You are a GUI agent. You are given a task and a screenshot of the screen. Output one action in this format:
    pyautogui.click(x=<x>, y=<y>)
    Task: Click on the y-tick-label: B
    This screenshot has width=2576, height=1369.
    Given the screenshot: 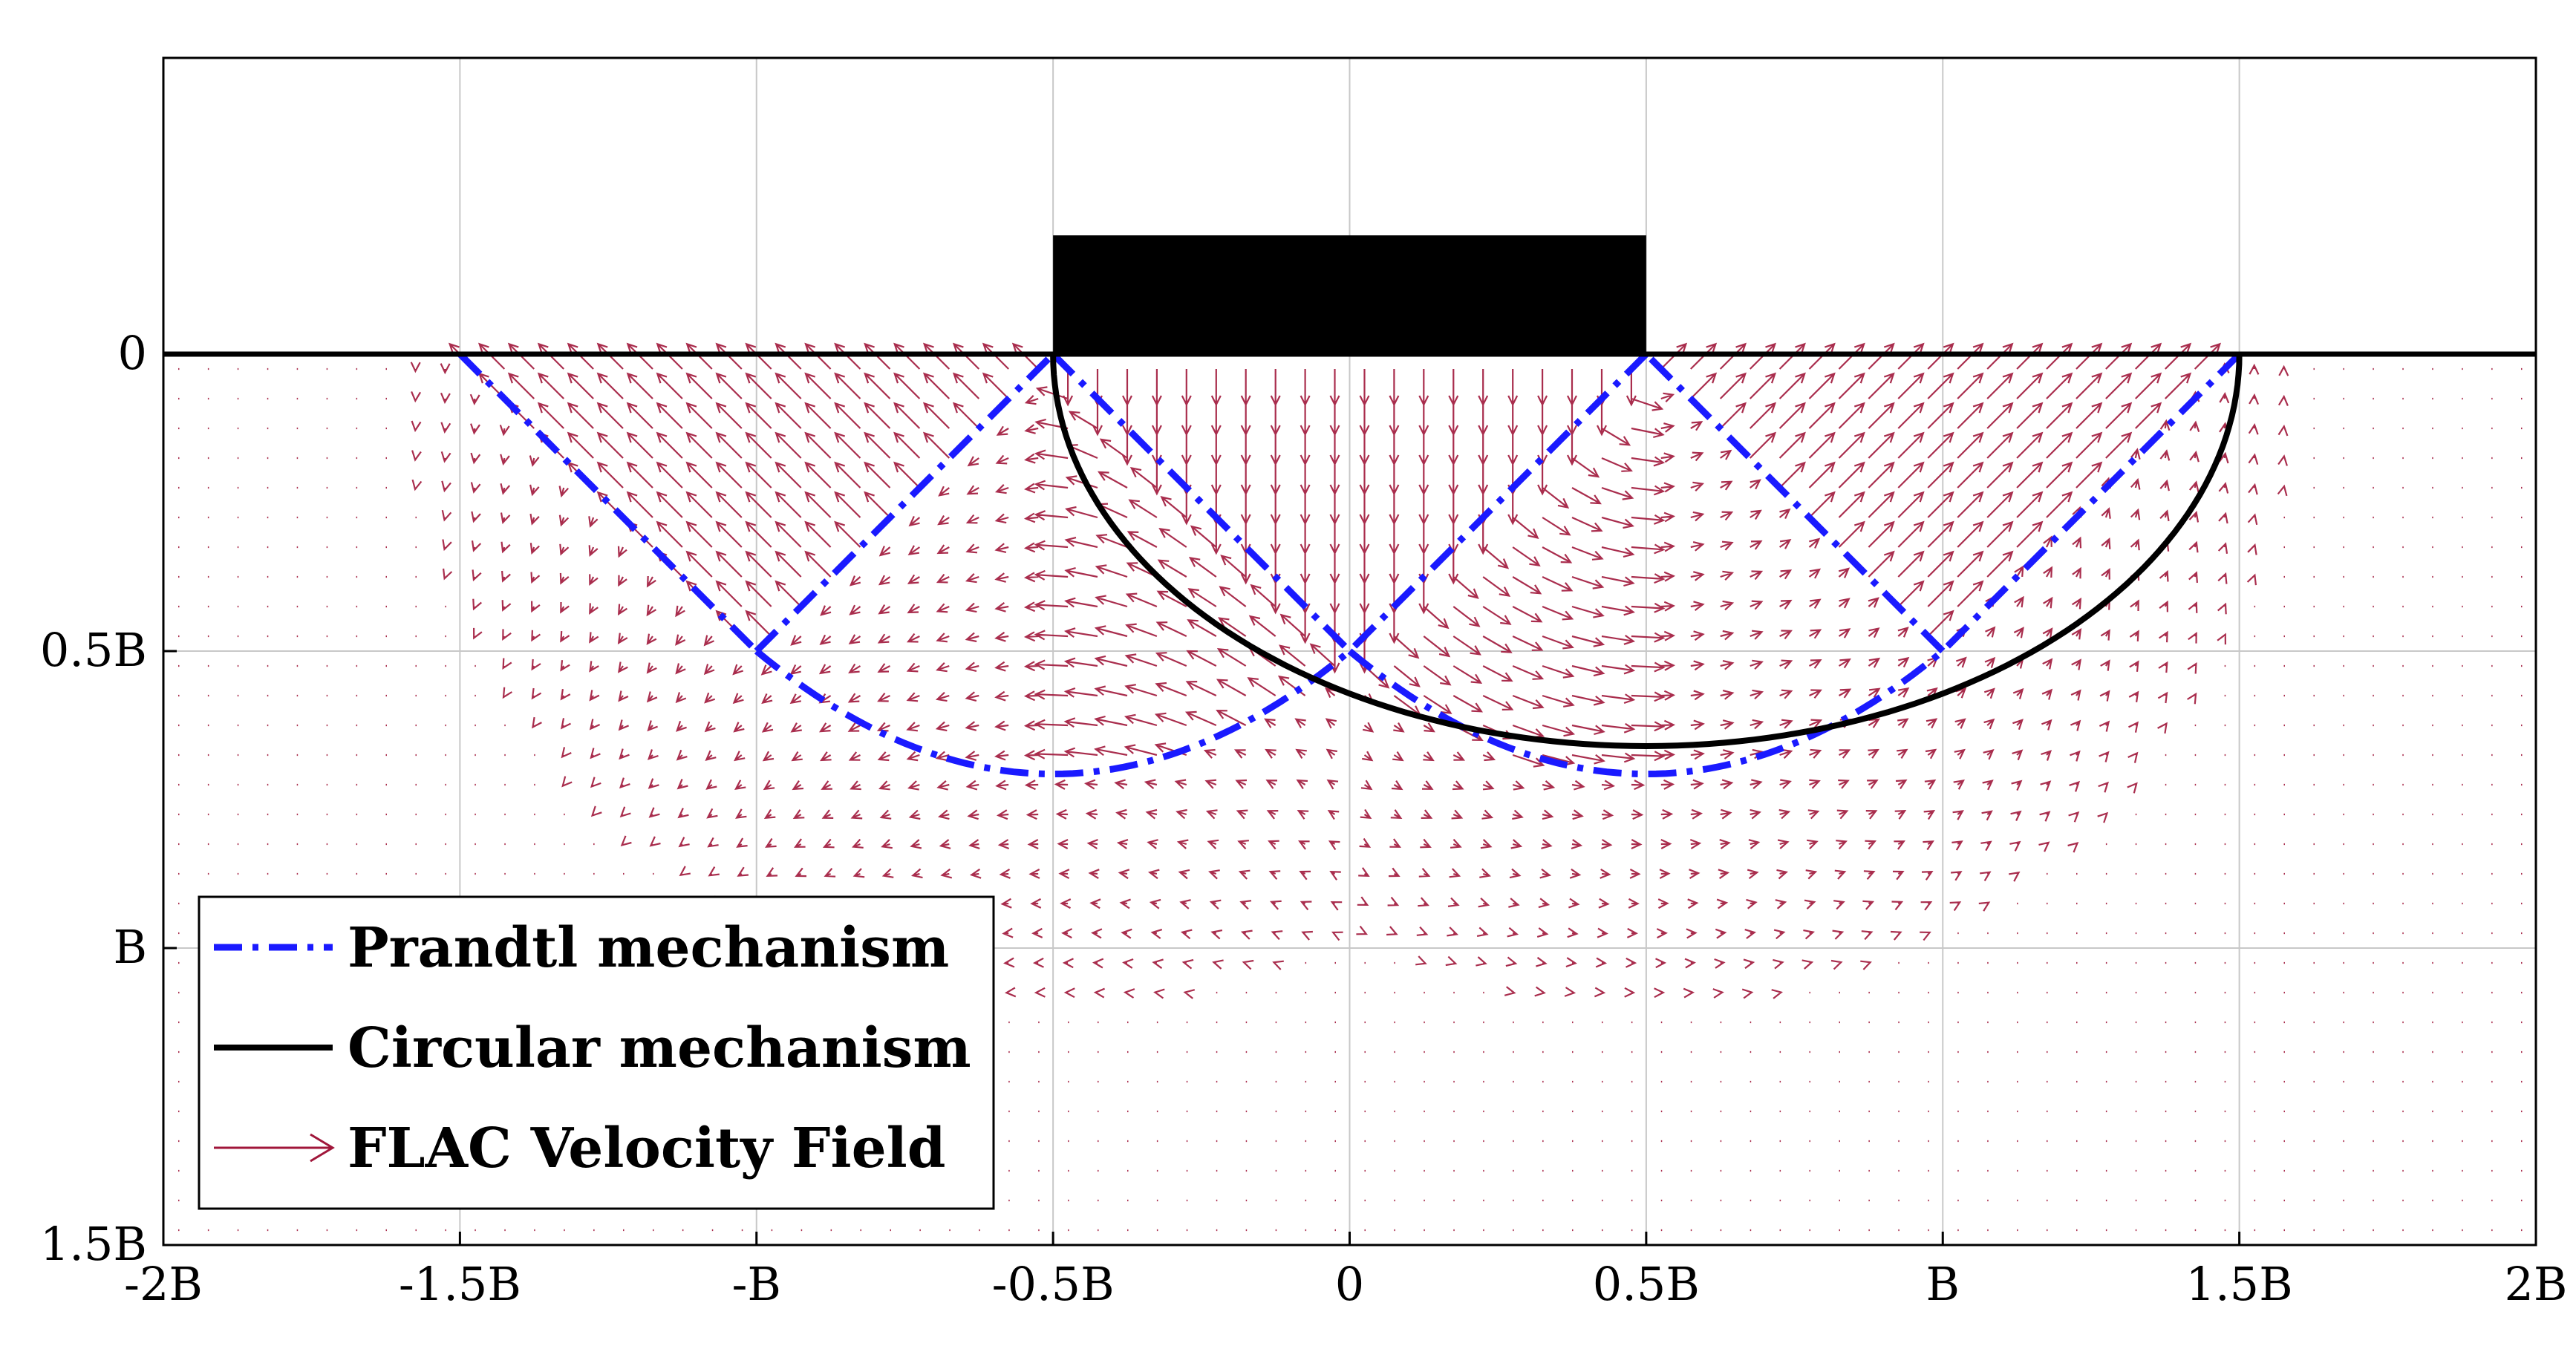 What is the action you would take?
    pyautogui.click(x=130, y=947)
    